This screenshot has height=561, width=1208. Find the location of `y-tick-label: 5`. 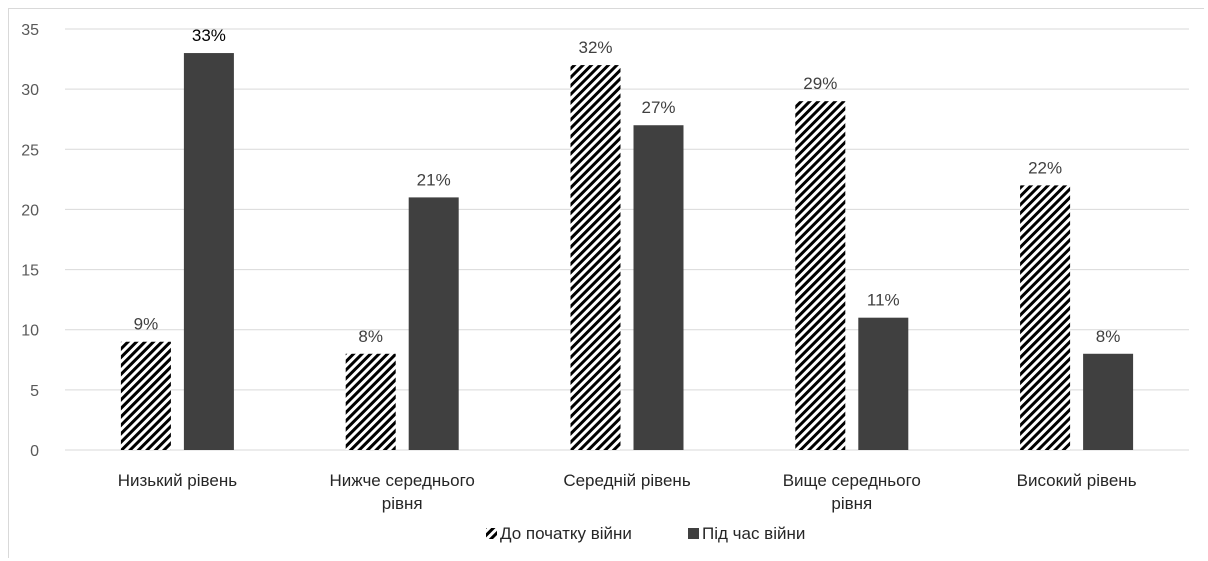

y-tick-label: 5 is located at coordinates (34, 391).